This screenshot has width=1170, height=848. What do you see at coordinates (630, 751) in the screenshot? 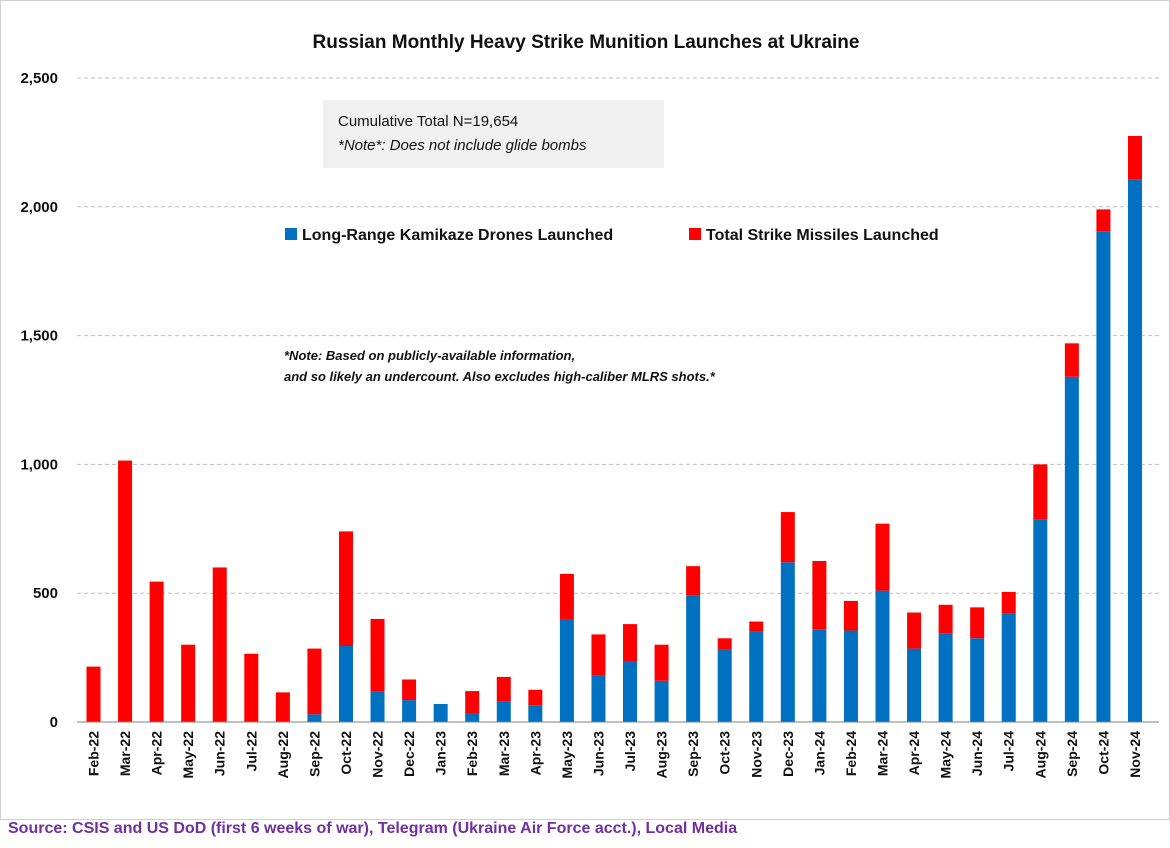
I see `x-tick-label: Jul-23` at bounding box center [630, 751].